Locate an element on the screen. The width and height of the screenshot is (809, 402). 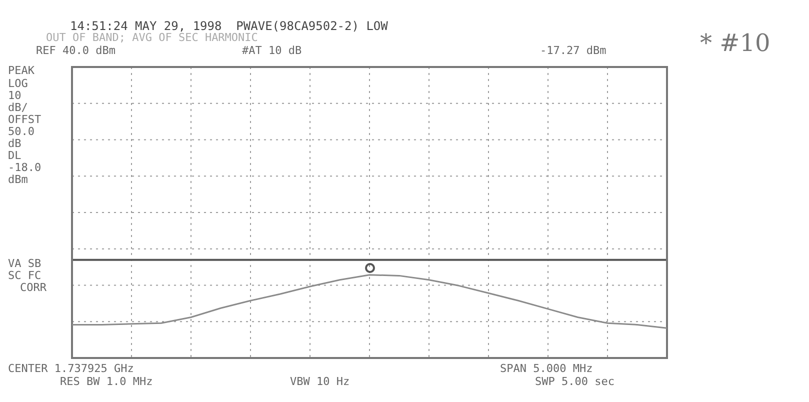
text: -18.0 is located at coordinates (25, 167).